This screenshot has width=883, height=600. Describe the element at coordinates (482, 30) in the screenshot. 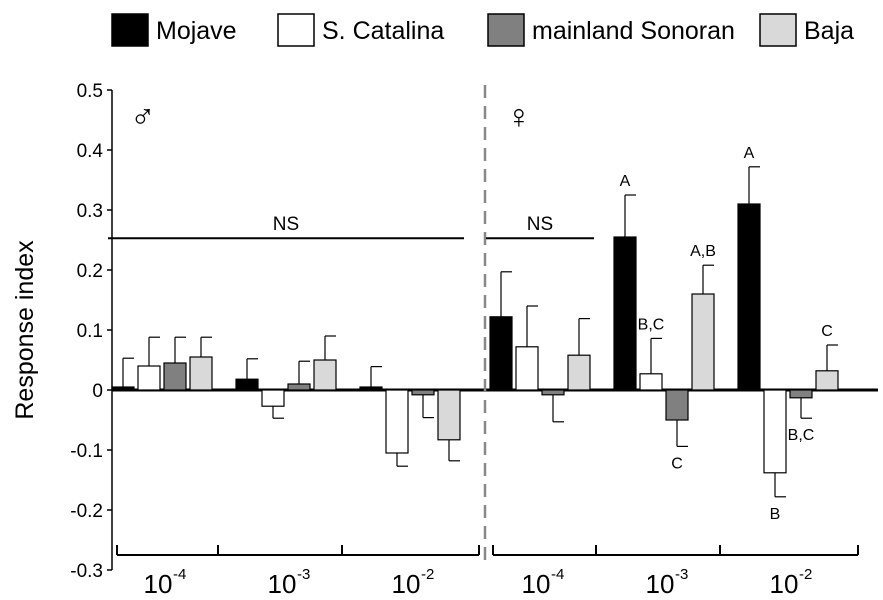

I see `legend: Mojave S. Catalina mainland Sonoran Baja` at that location.